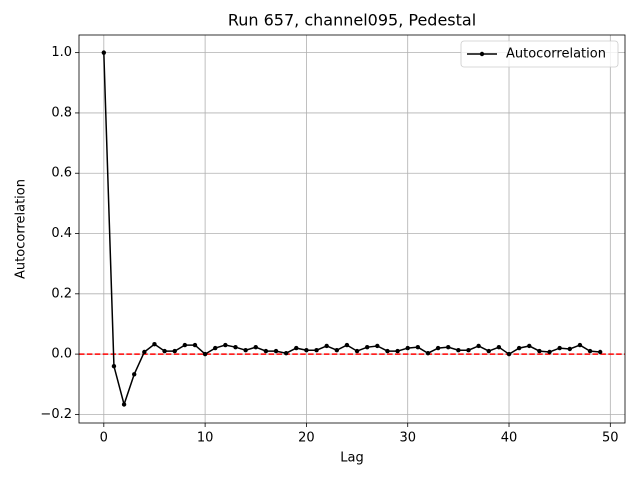 Image resolution: width=640 pixels, height=480 pixels. Describe the element at coordinates (61, 233) in the screenshot. I see `y-tick-label: 0.4` at that location.